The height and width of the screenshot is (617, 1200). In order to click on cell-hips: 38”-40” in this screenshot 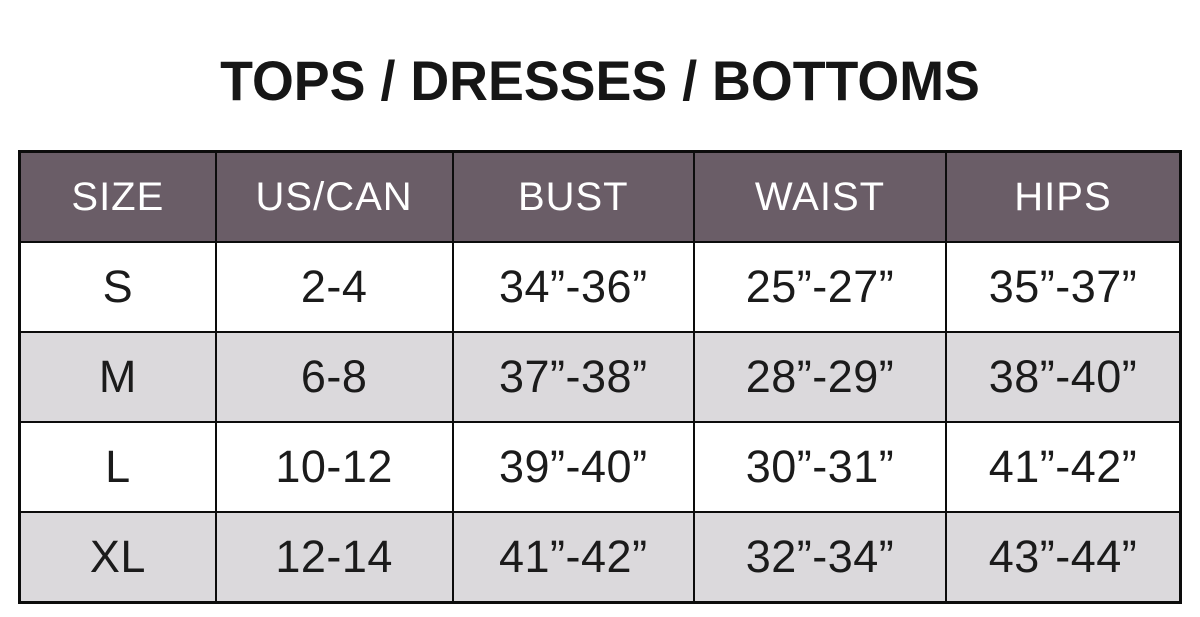, I will do `click(1063, 377)`.